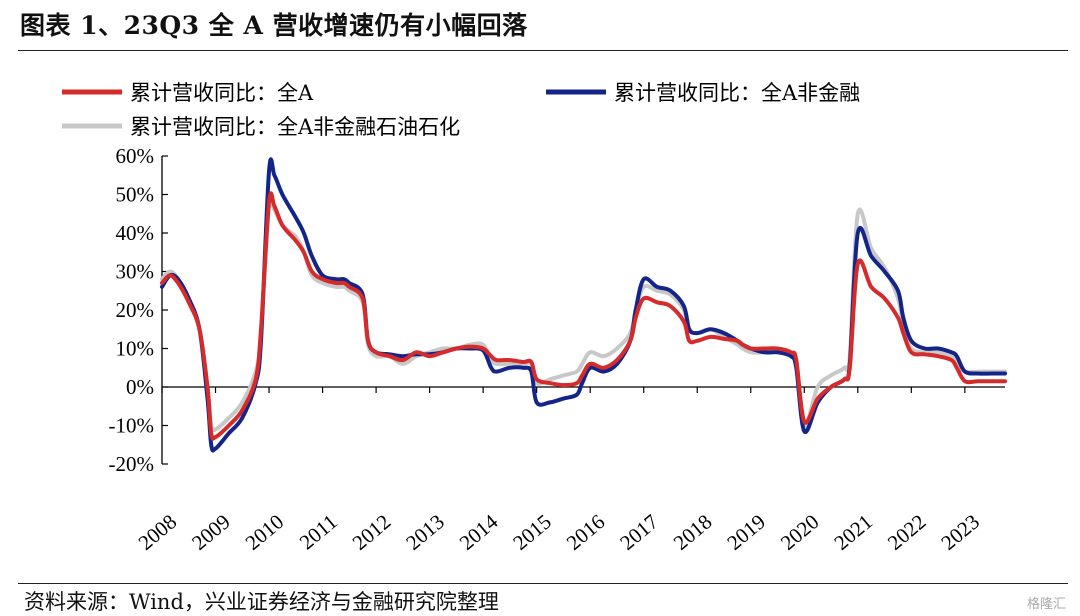 The image size is (1080, 616). I want to click on x-tick-label: 2018, so click(693, 531).